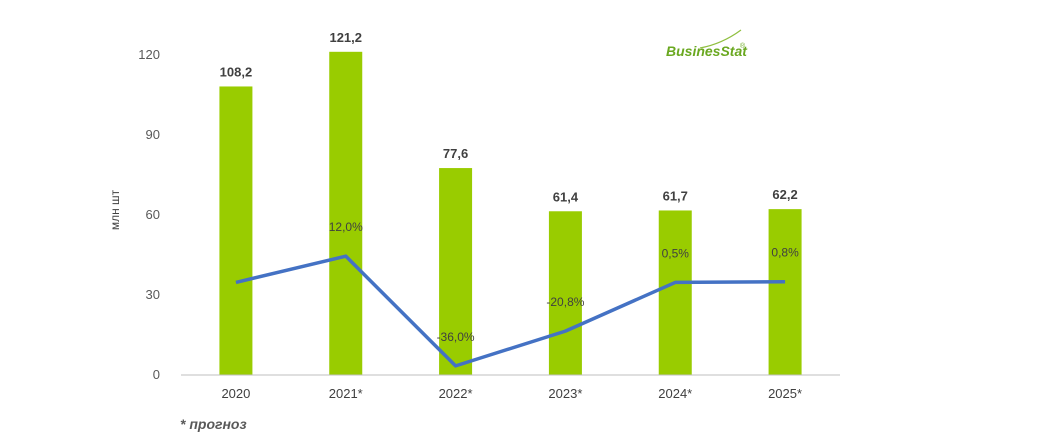  I want to click on logo: BusinesStat ®, so click(707, 44).